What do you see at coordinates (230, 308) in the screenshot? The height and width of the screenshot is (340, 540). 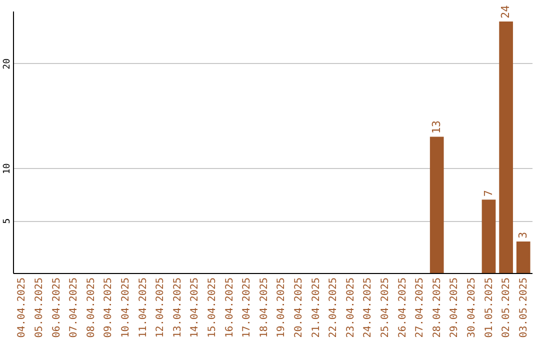 I see `x-tick-label: 16.04.2025` at bounding box center [230, 308].